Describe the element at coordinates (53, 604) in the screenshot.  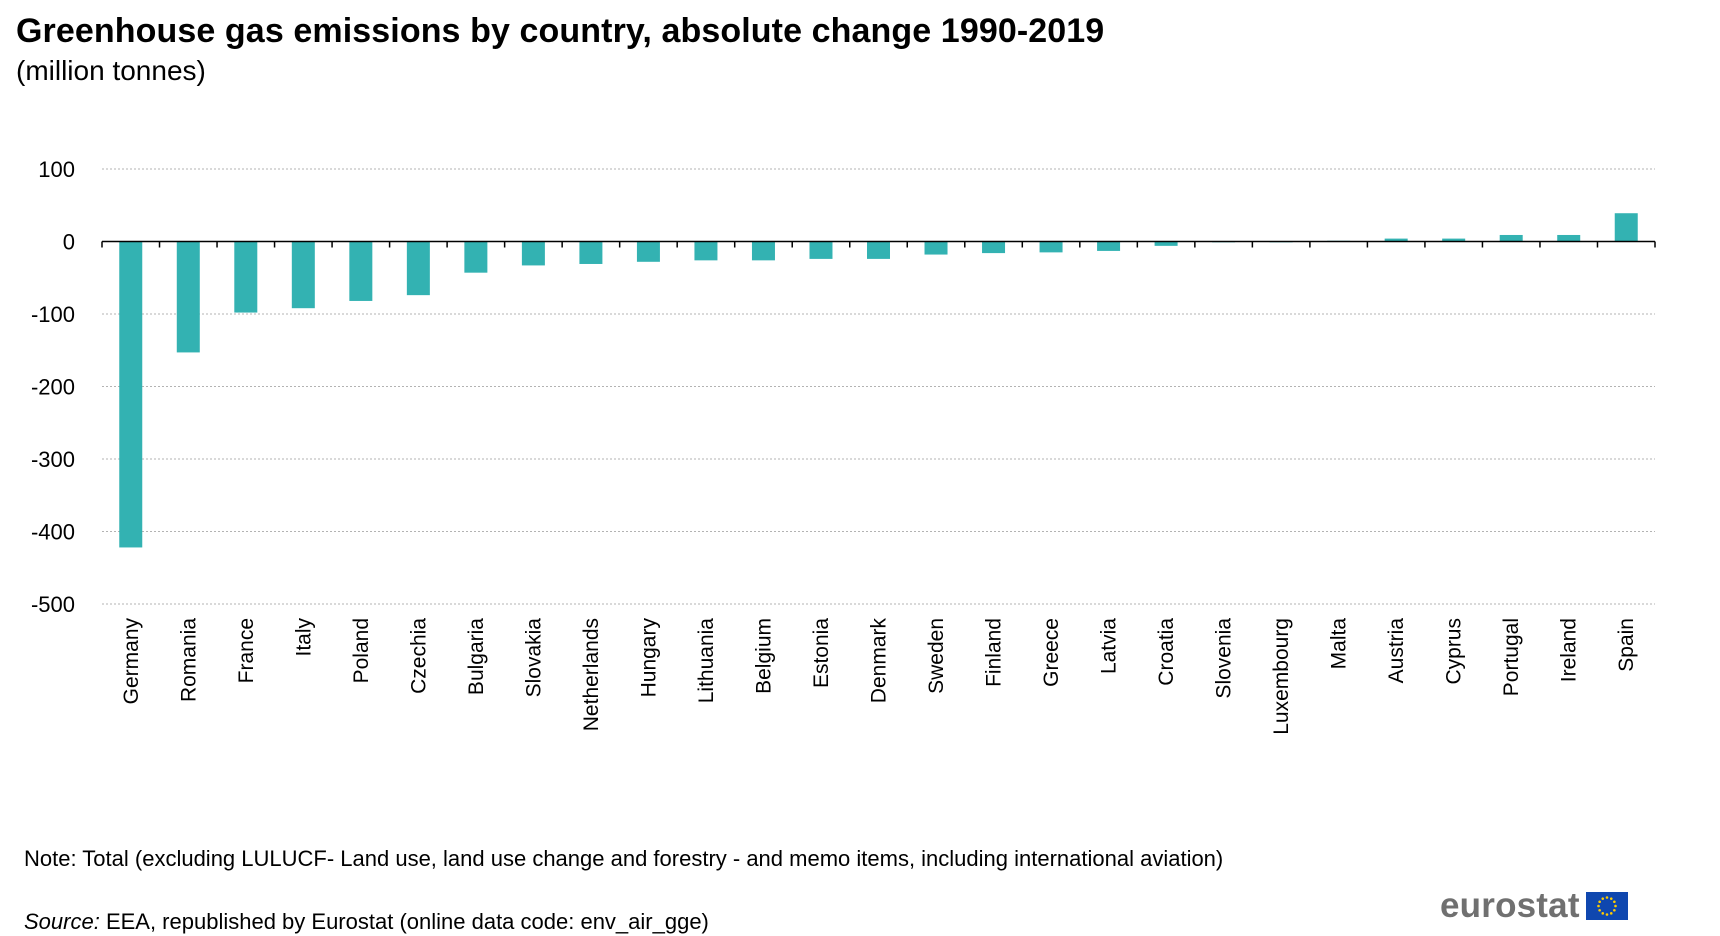
I see `y-tick-label: -500` at that location.